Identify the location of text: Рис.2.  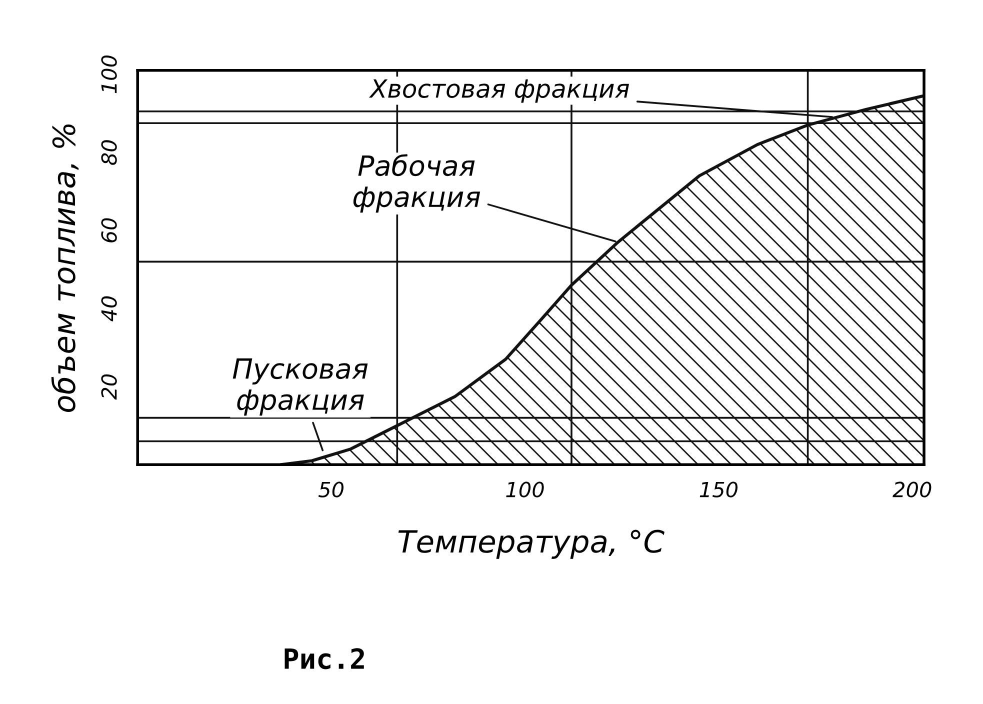
(324, 659).